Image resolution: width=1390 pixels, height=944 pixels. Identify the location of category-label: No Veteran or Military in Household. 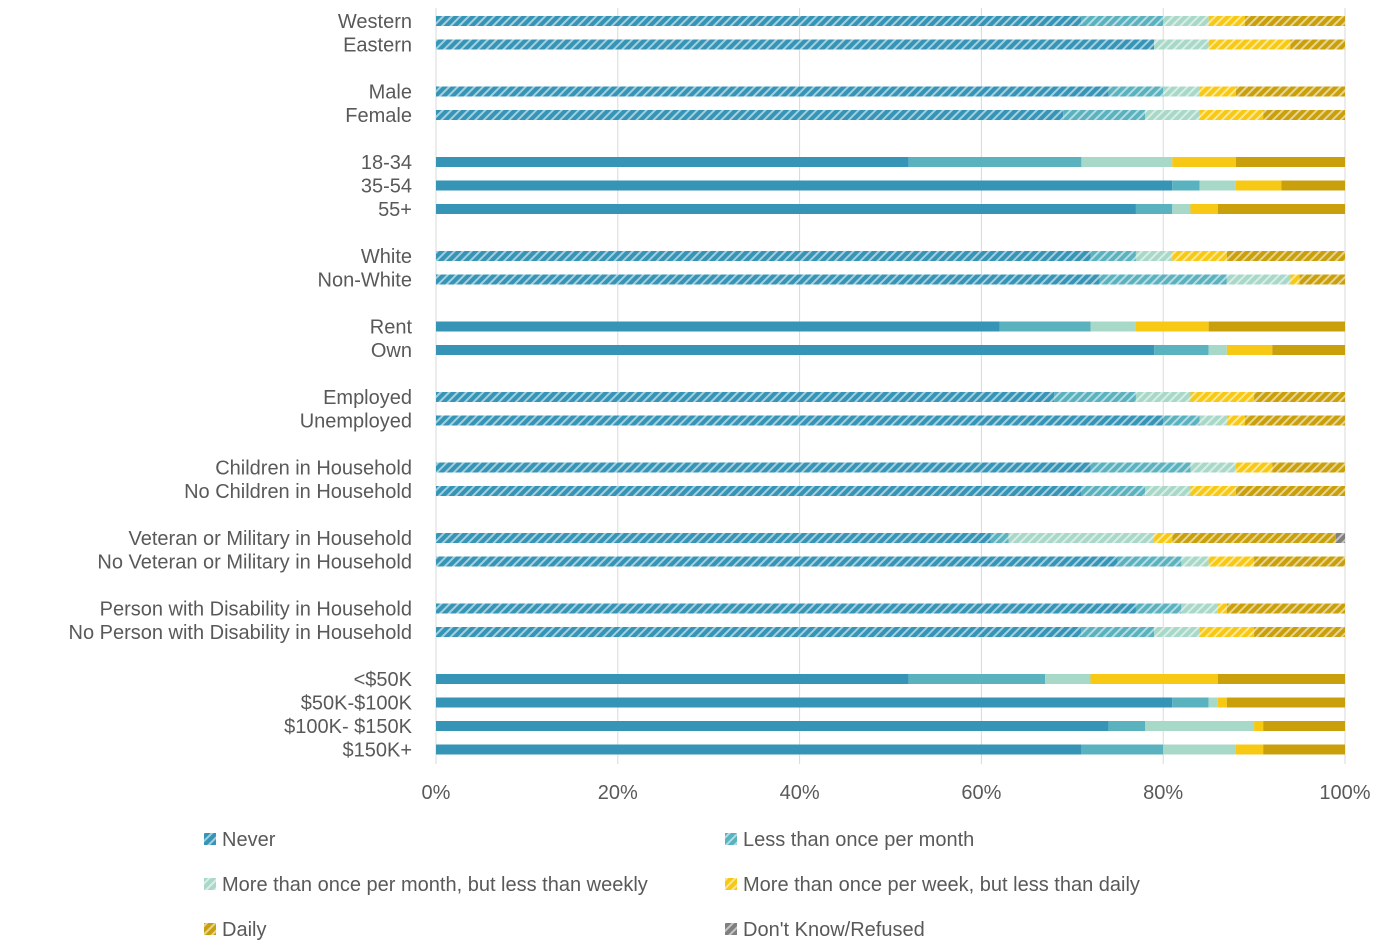
(254, 563).